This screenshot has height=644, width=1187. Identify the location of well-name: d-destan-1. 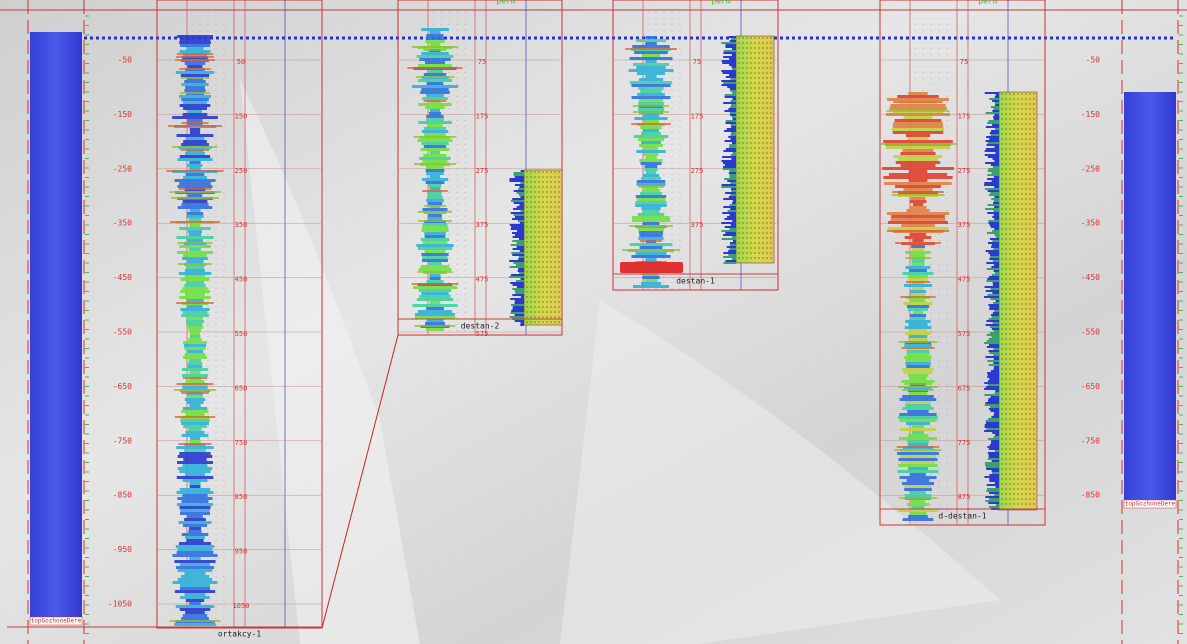
(962, 516).